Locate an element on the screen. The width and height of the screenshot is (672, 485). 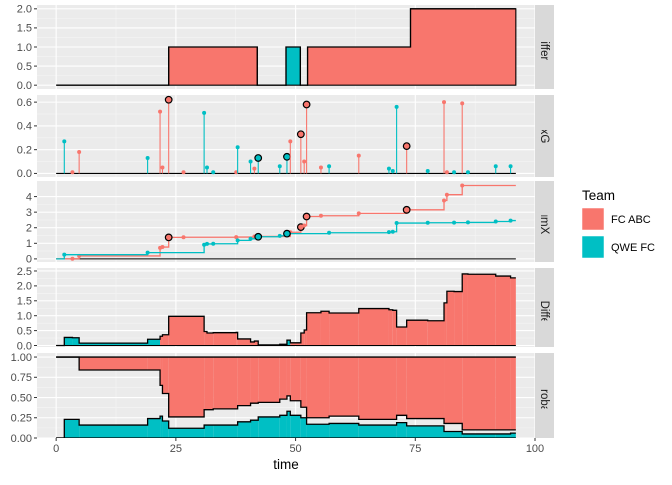
panel-cumxg: 0 1 2 3 4 CumXg is located at coordinates (290, 223).